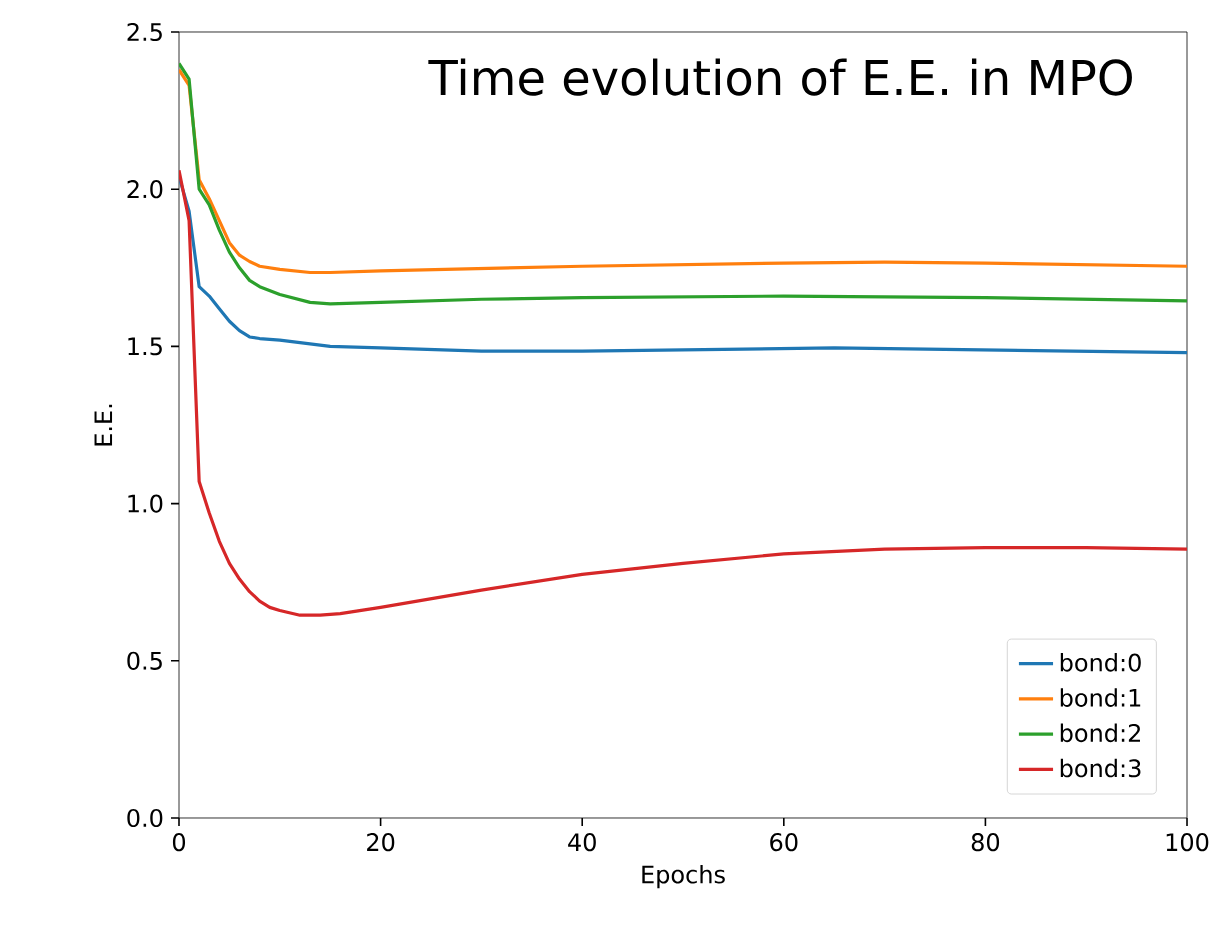 This screenshot has height=927, width=1225. What do you see at coordinates (145, 818) in the screenshot?
I see `y-tick-label: 0.0` at bounding box center [145, 818].